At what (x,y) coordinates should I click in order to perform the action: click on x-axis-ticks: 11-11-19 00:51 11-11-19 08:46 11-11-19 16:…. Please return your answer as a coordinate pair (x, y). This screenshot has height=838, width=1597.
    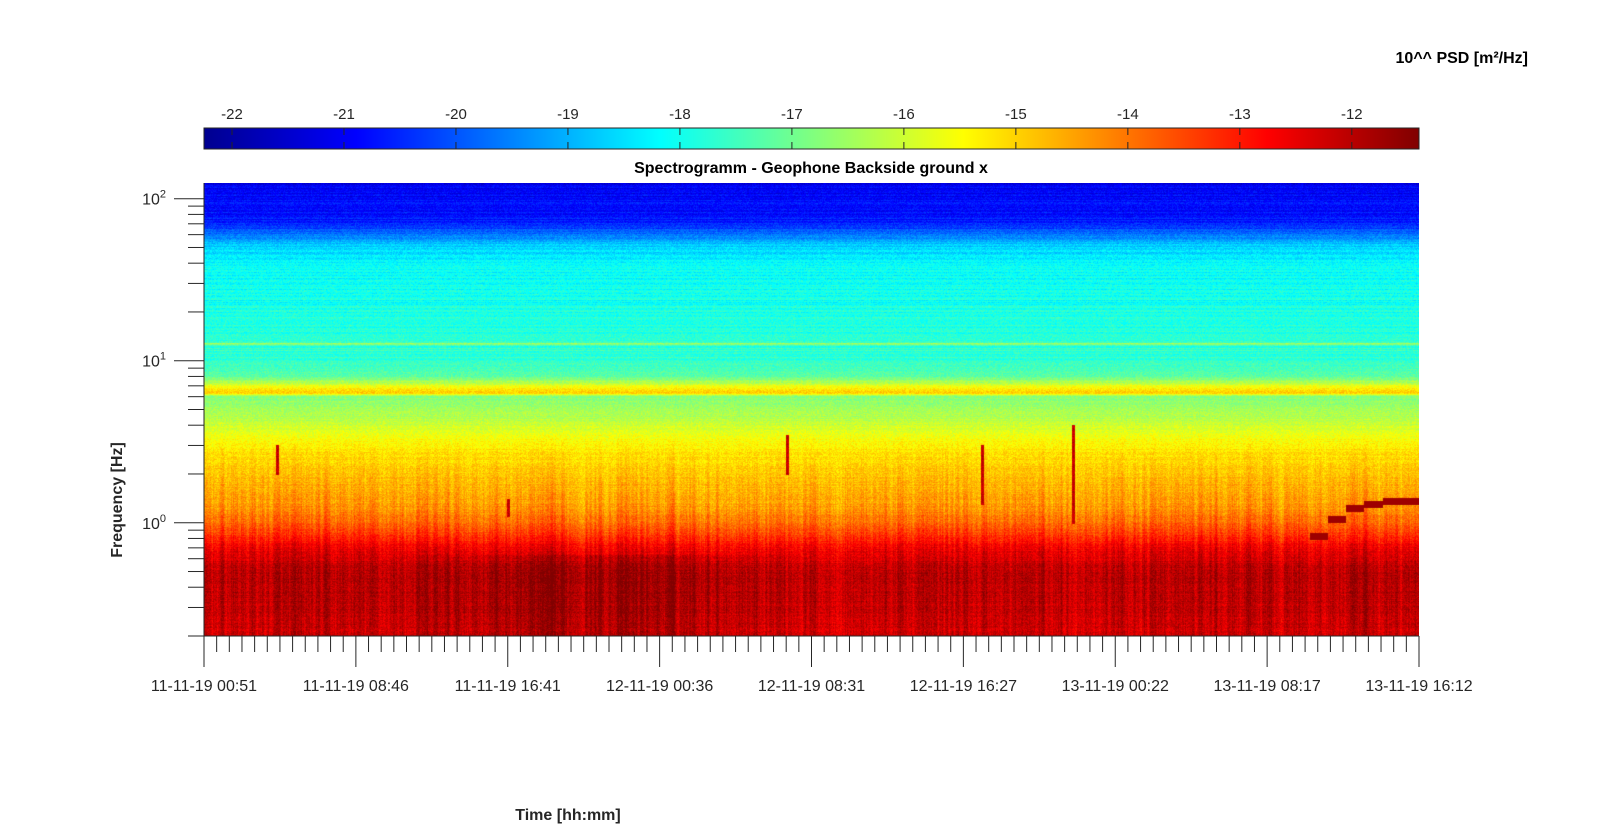
    Looking at the image, I should click on (812, 665).